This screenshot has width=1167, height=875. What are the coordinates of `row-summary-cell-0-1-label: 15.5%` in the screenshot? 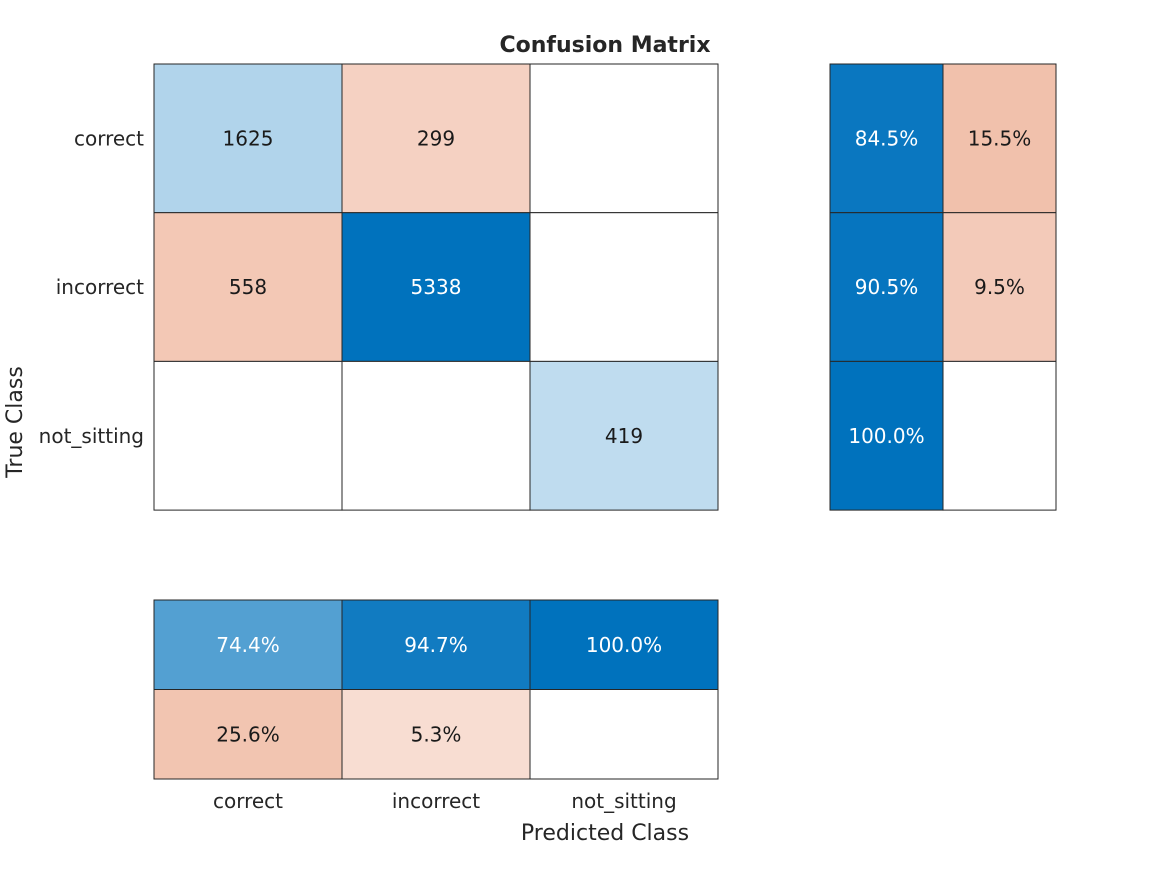 It's located at (1000, 138).